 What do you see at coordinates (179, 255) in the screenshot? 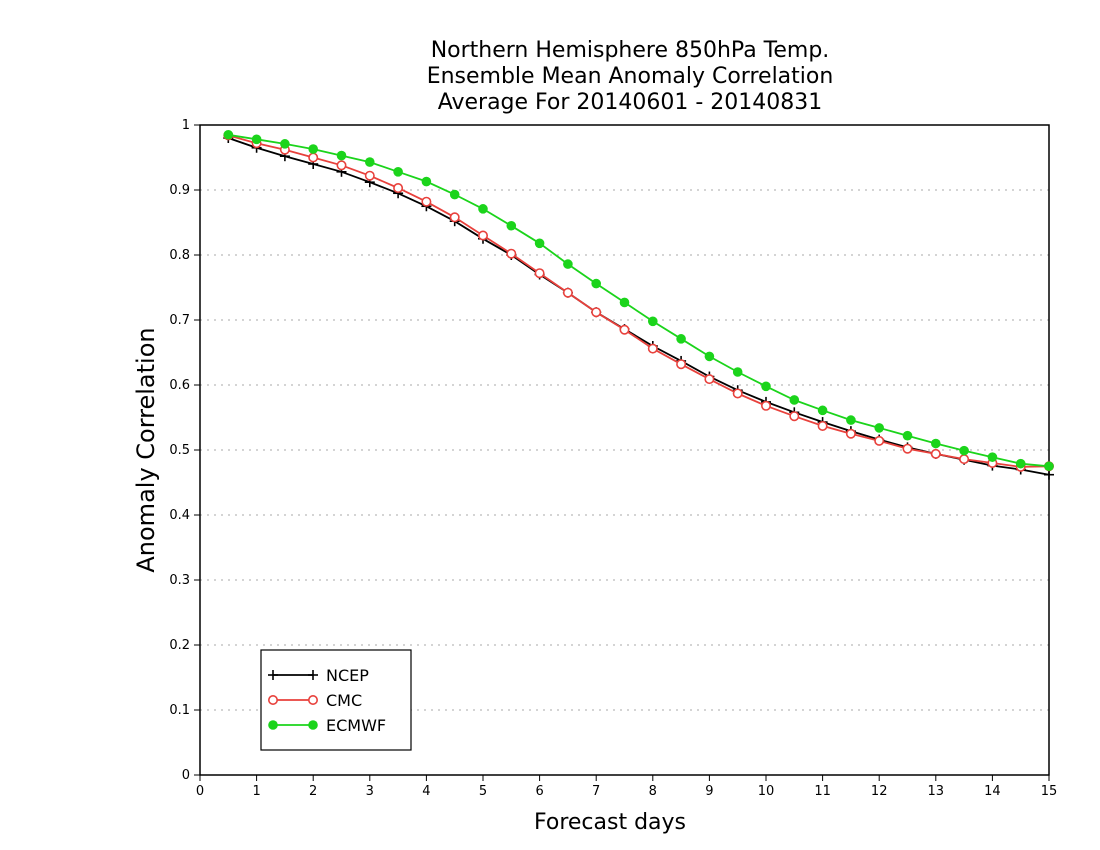
I see `y-tick-label-8: 0.8` at bounding box center [179, 255].